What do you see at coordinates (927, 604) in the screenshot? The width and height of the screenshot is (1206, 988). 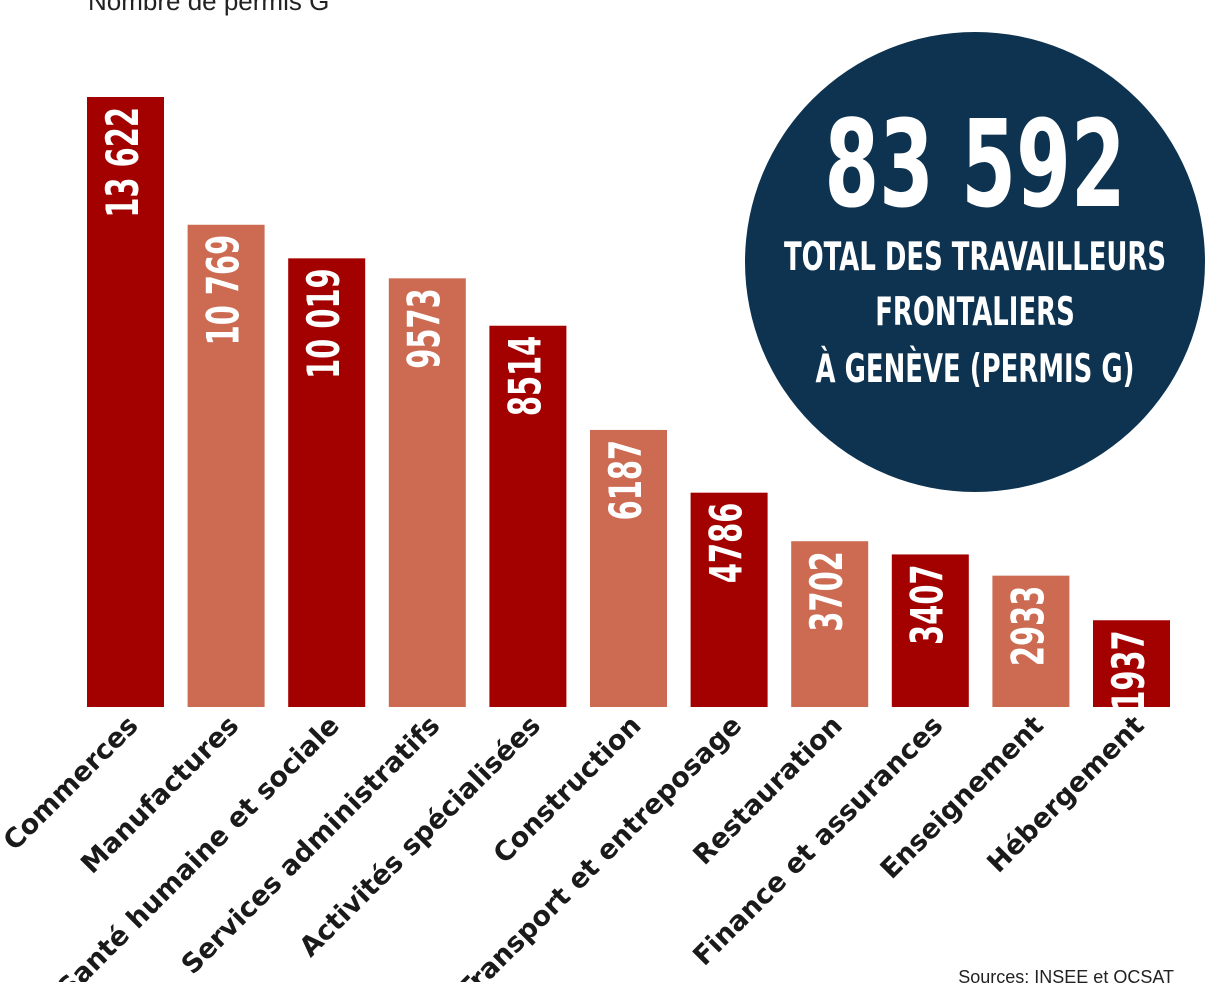 I see `value-label-8: 3407` at bounding box center [927, 604].